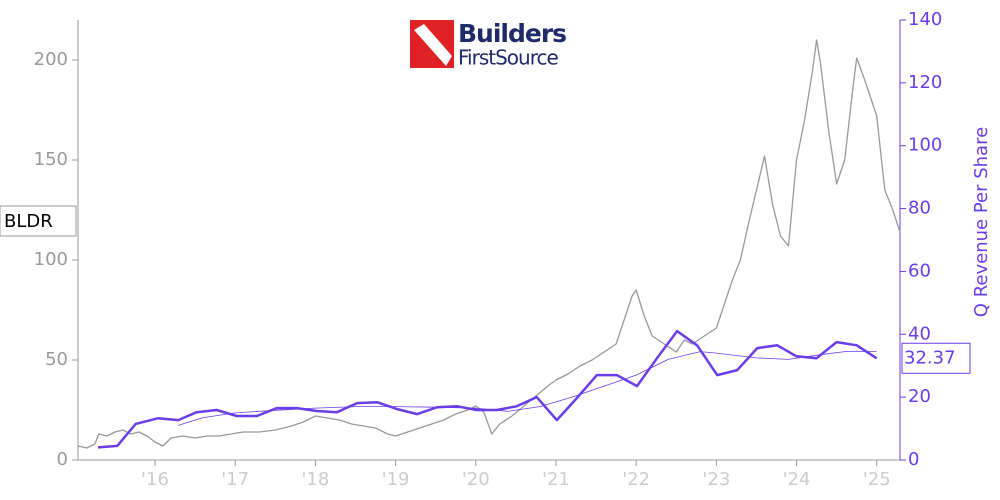 The width and height of the screenshot is (1000, 500). What do you see at coordinates (556, 479) in the screenshot?
I see `x-tick-label: '21` at bounding box center [556, 479].